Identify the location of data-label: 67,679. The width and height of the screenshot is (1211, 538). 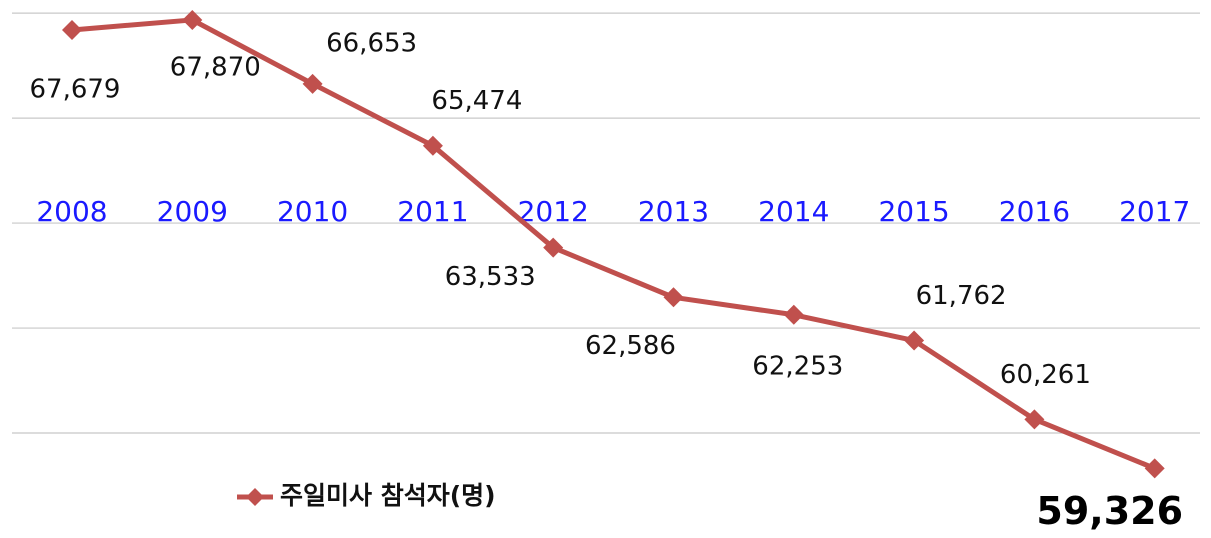
(75, 89).